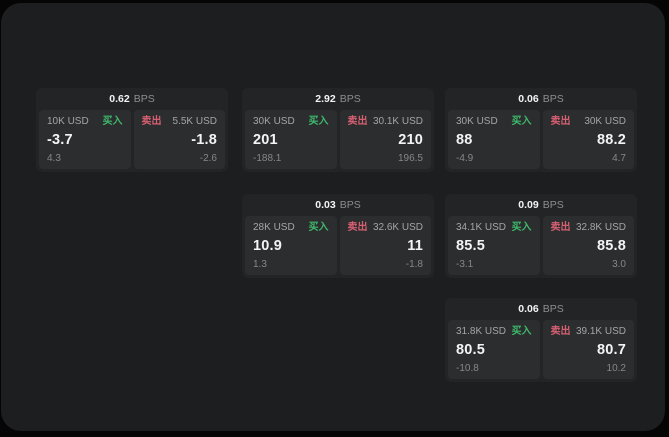 The width and height of the screenshot is (669, 437). What do you see at coordinates (60, 139) in the screenshot?
I see `buy-price: -3.7` at bounding box center [60, 139].